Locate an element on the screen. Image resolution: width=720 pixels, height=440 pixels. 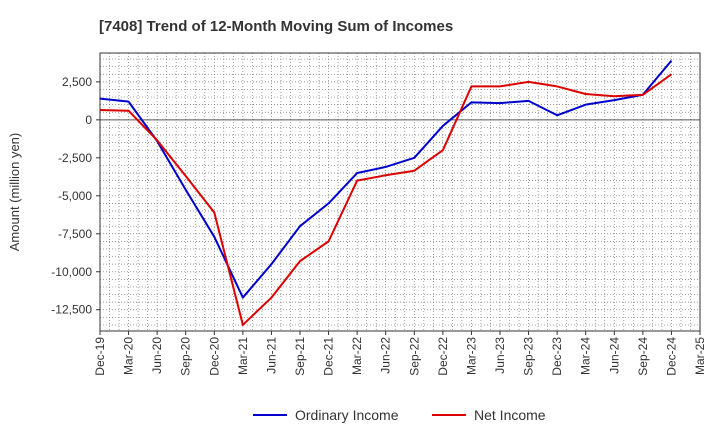
x-tick-label: Jun-24 is located at coordinates (614, 355).